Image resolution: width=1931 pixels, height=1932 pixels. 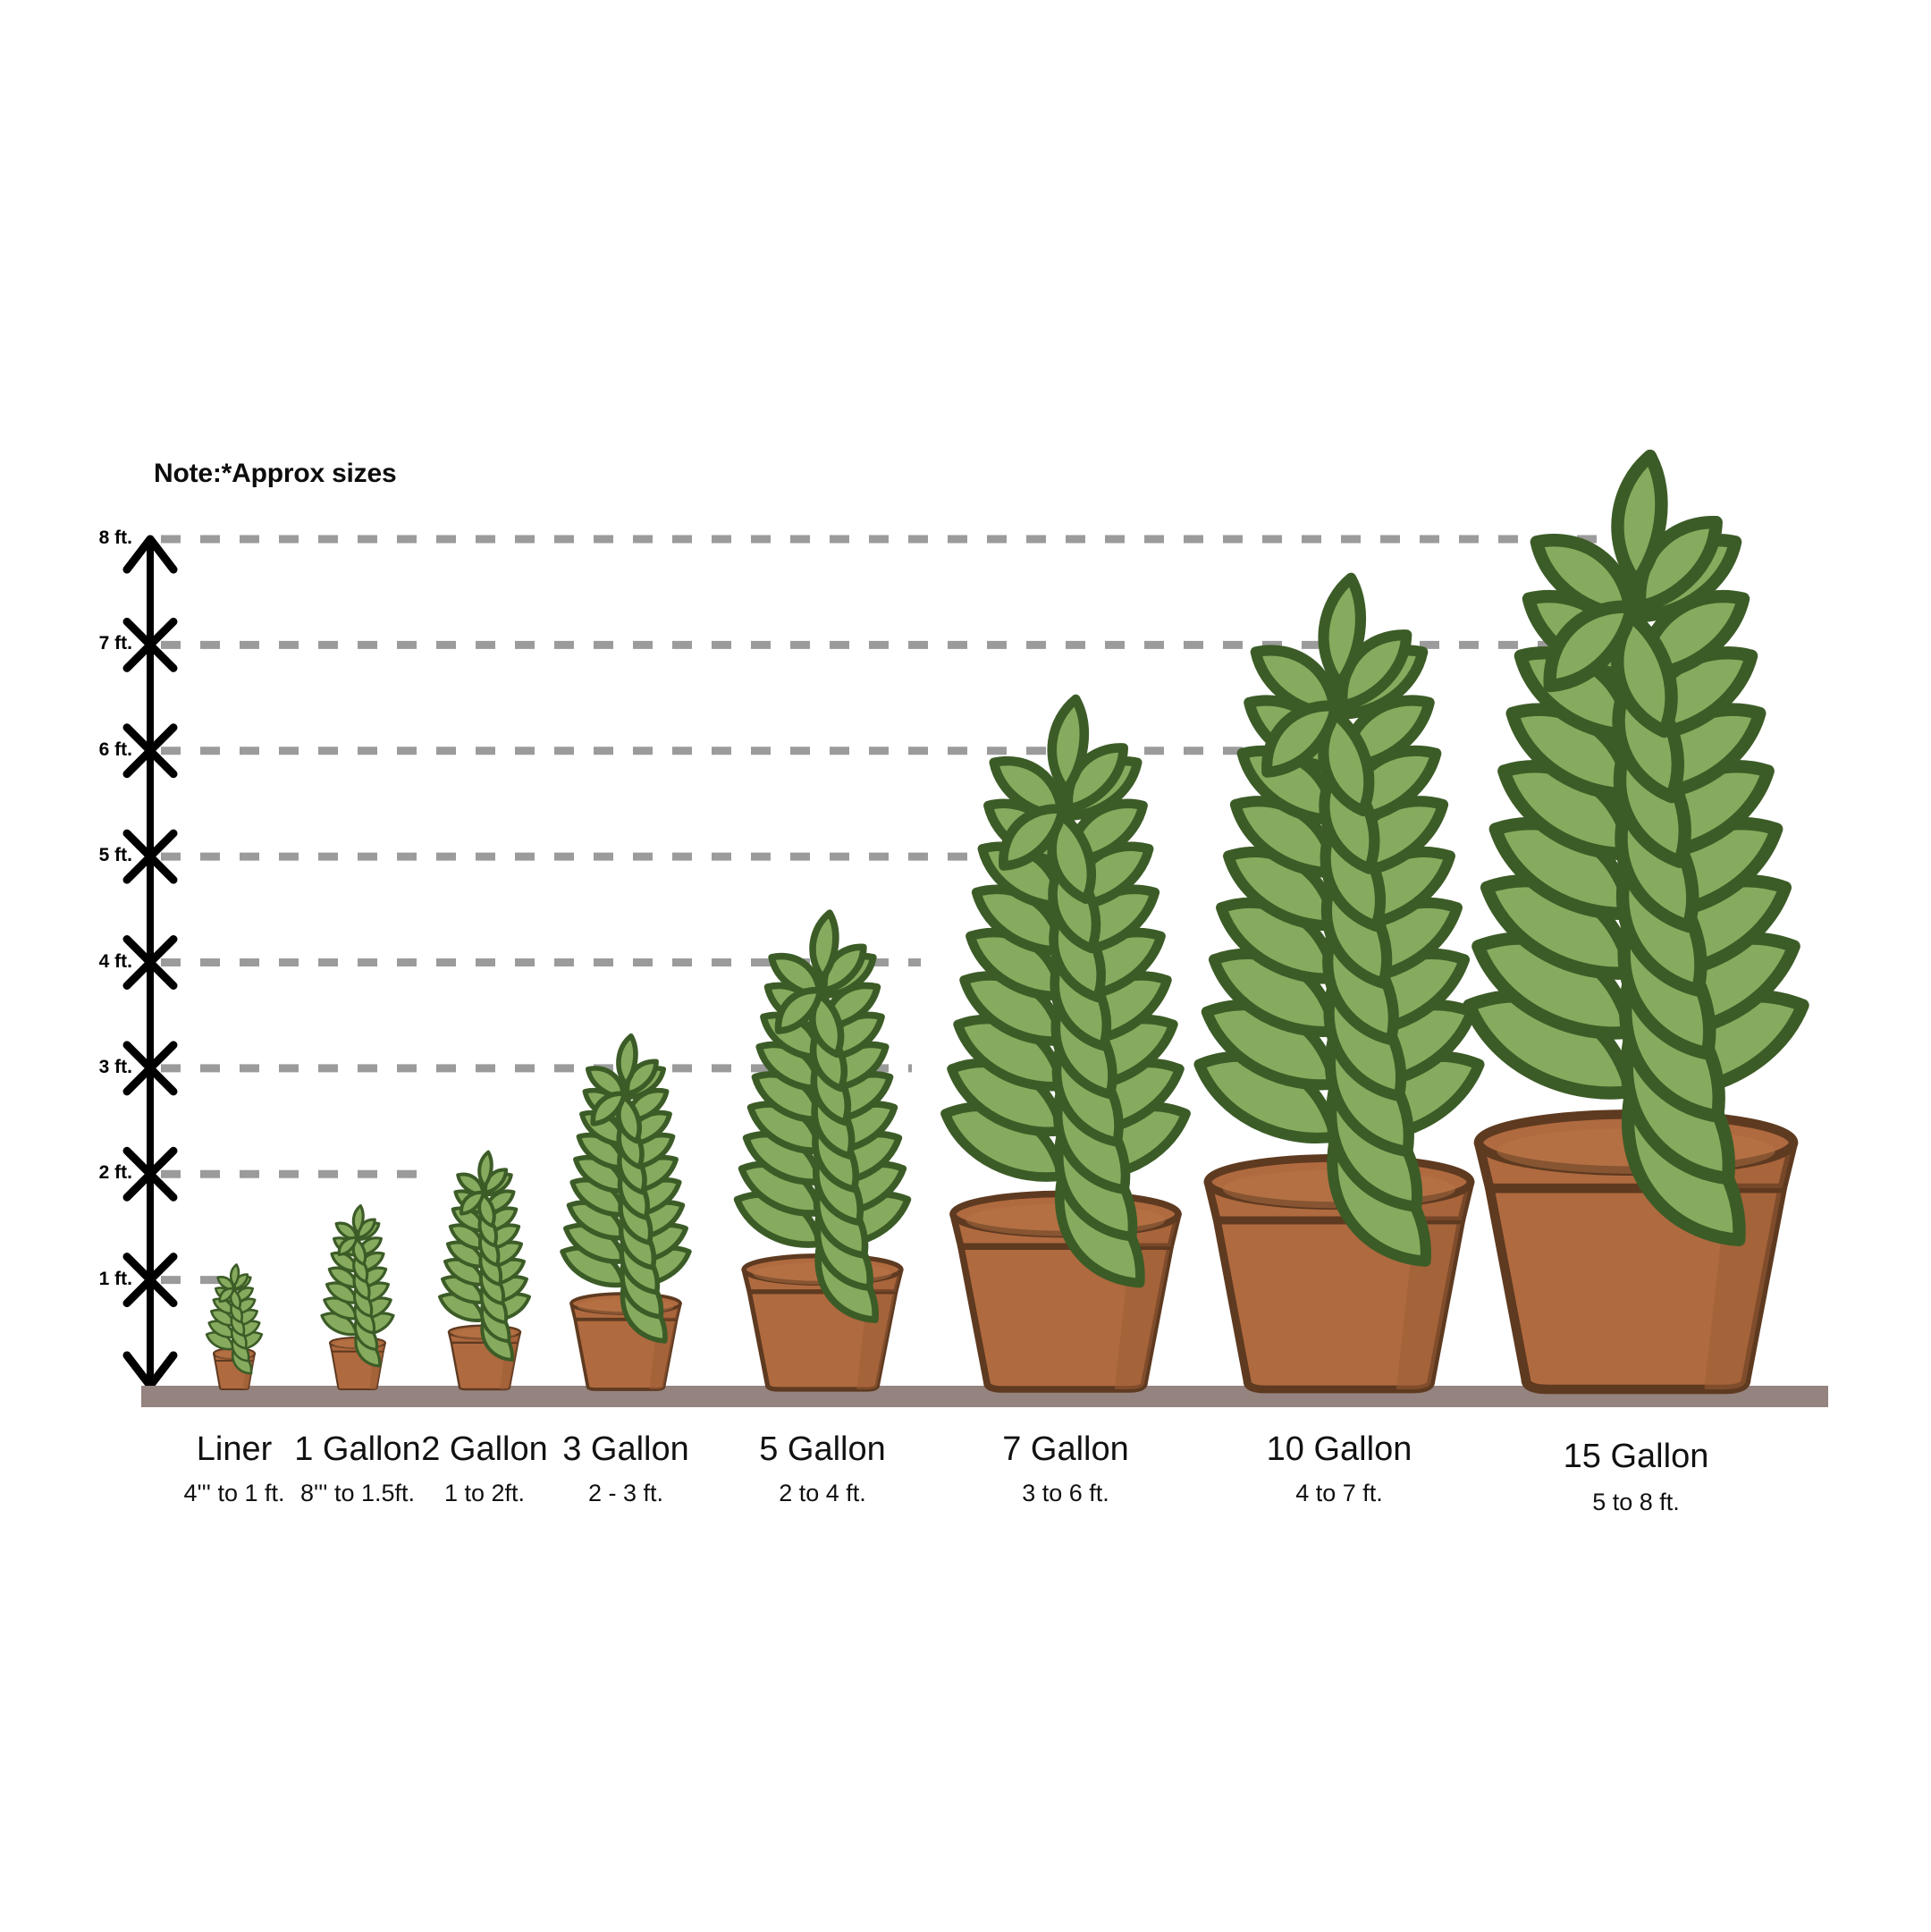 What do you see at coordinates (484, 1449) in the screenshot?
I see `pot-label-2-gallon: 2 Gallon` at bounding box center [484, 1449].